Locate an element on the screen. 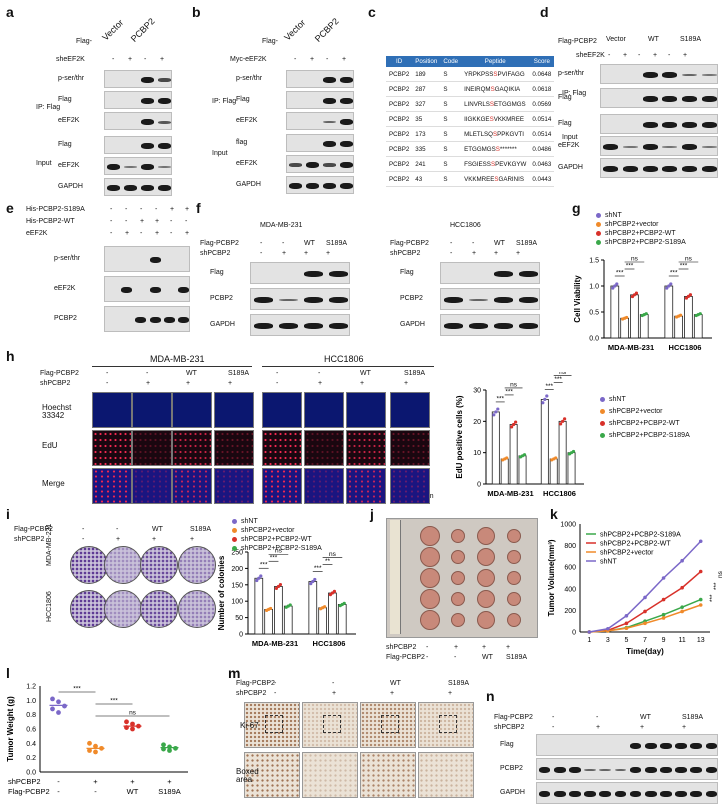 The height and width of the screenshot is (809, 725). panel-a-mark-1: + is located at coordinates (130, 59).